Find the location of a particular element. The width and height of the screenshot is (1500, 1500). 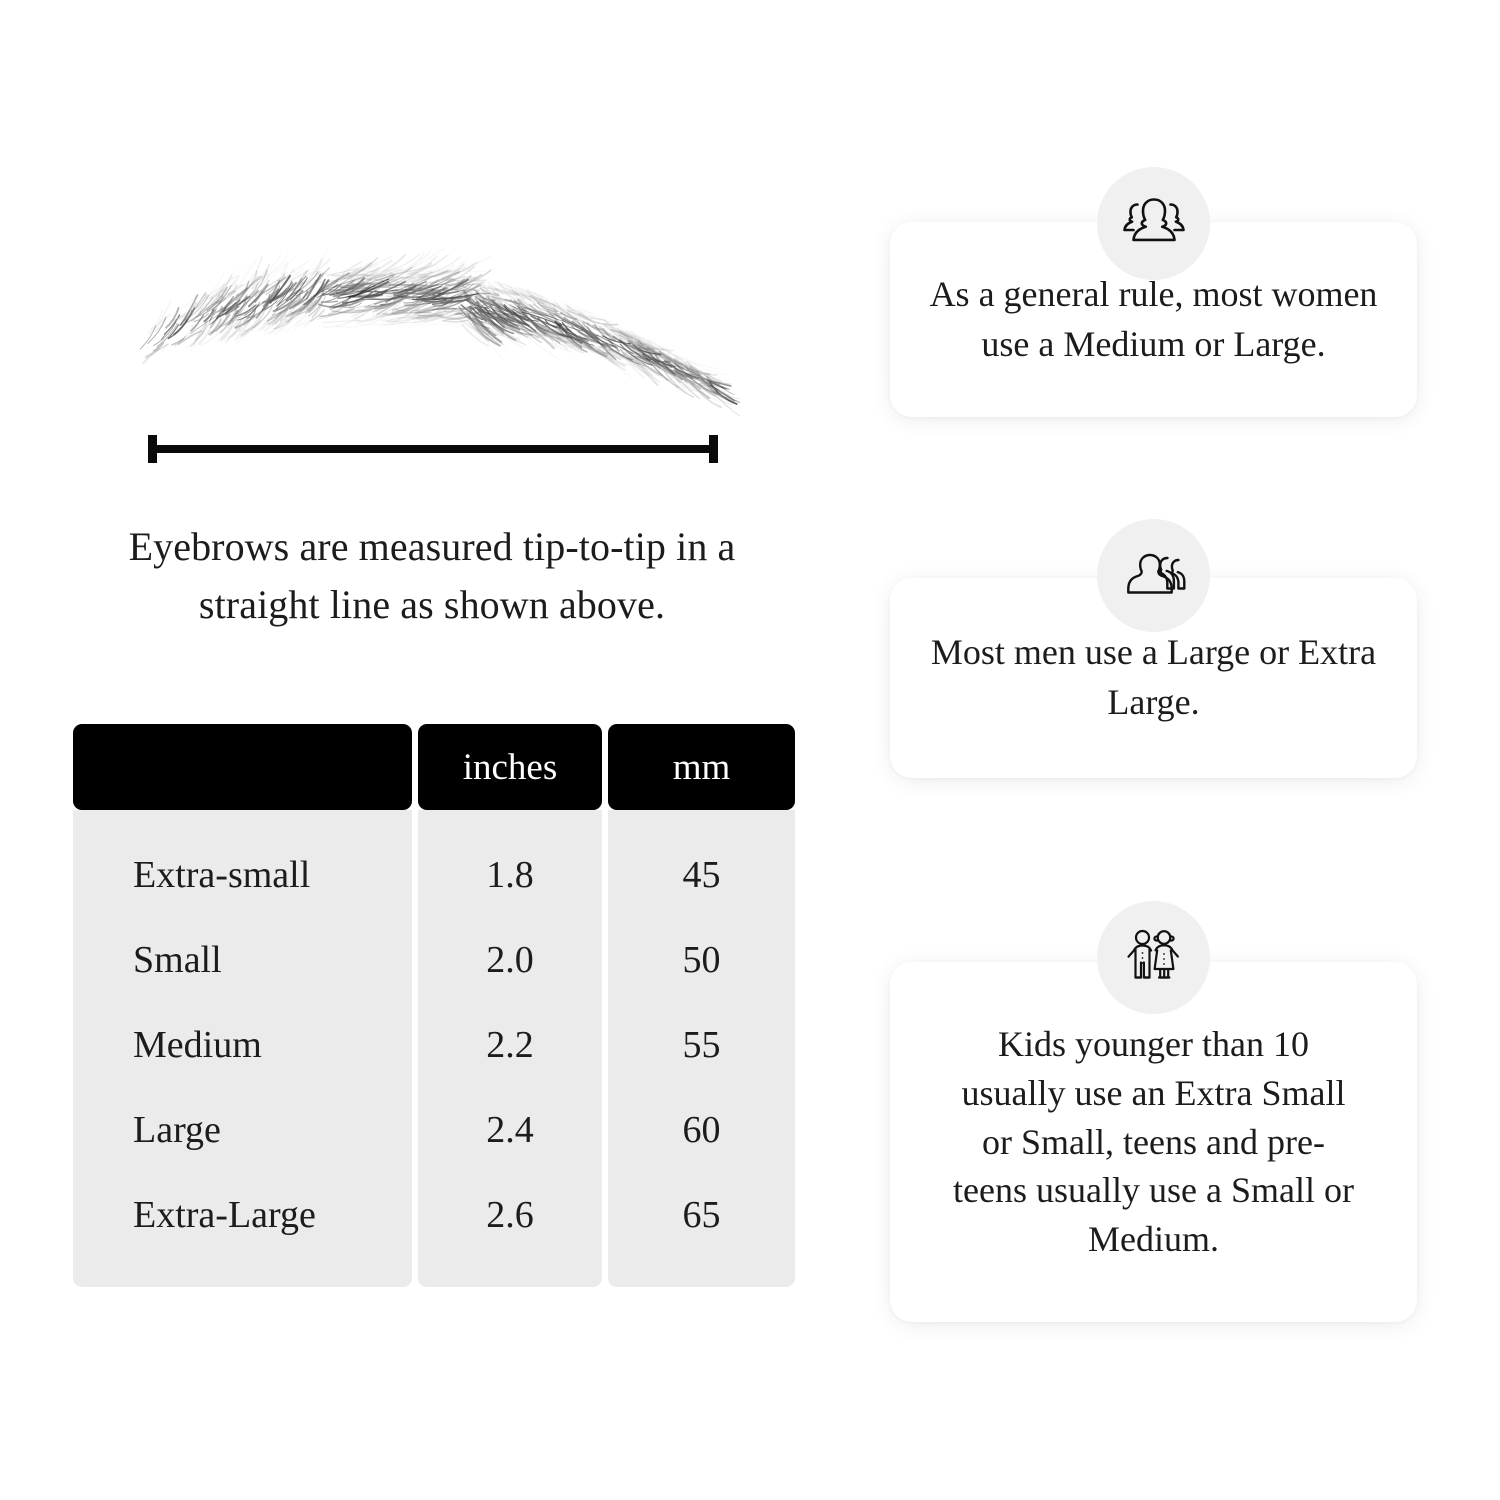

cell-size: Large is located at coordinates (177, 1129).